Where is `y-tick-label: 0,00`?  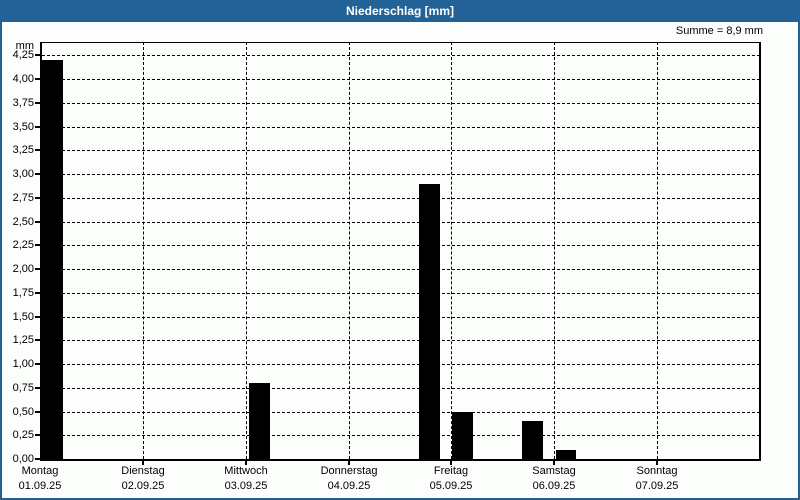
y-tick-label: 0,00 is located at coordinates (23, 459).